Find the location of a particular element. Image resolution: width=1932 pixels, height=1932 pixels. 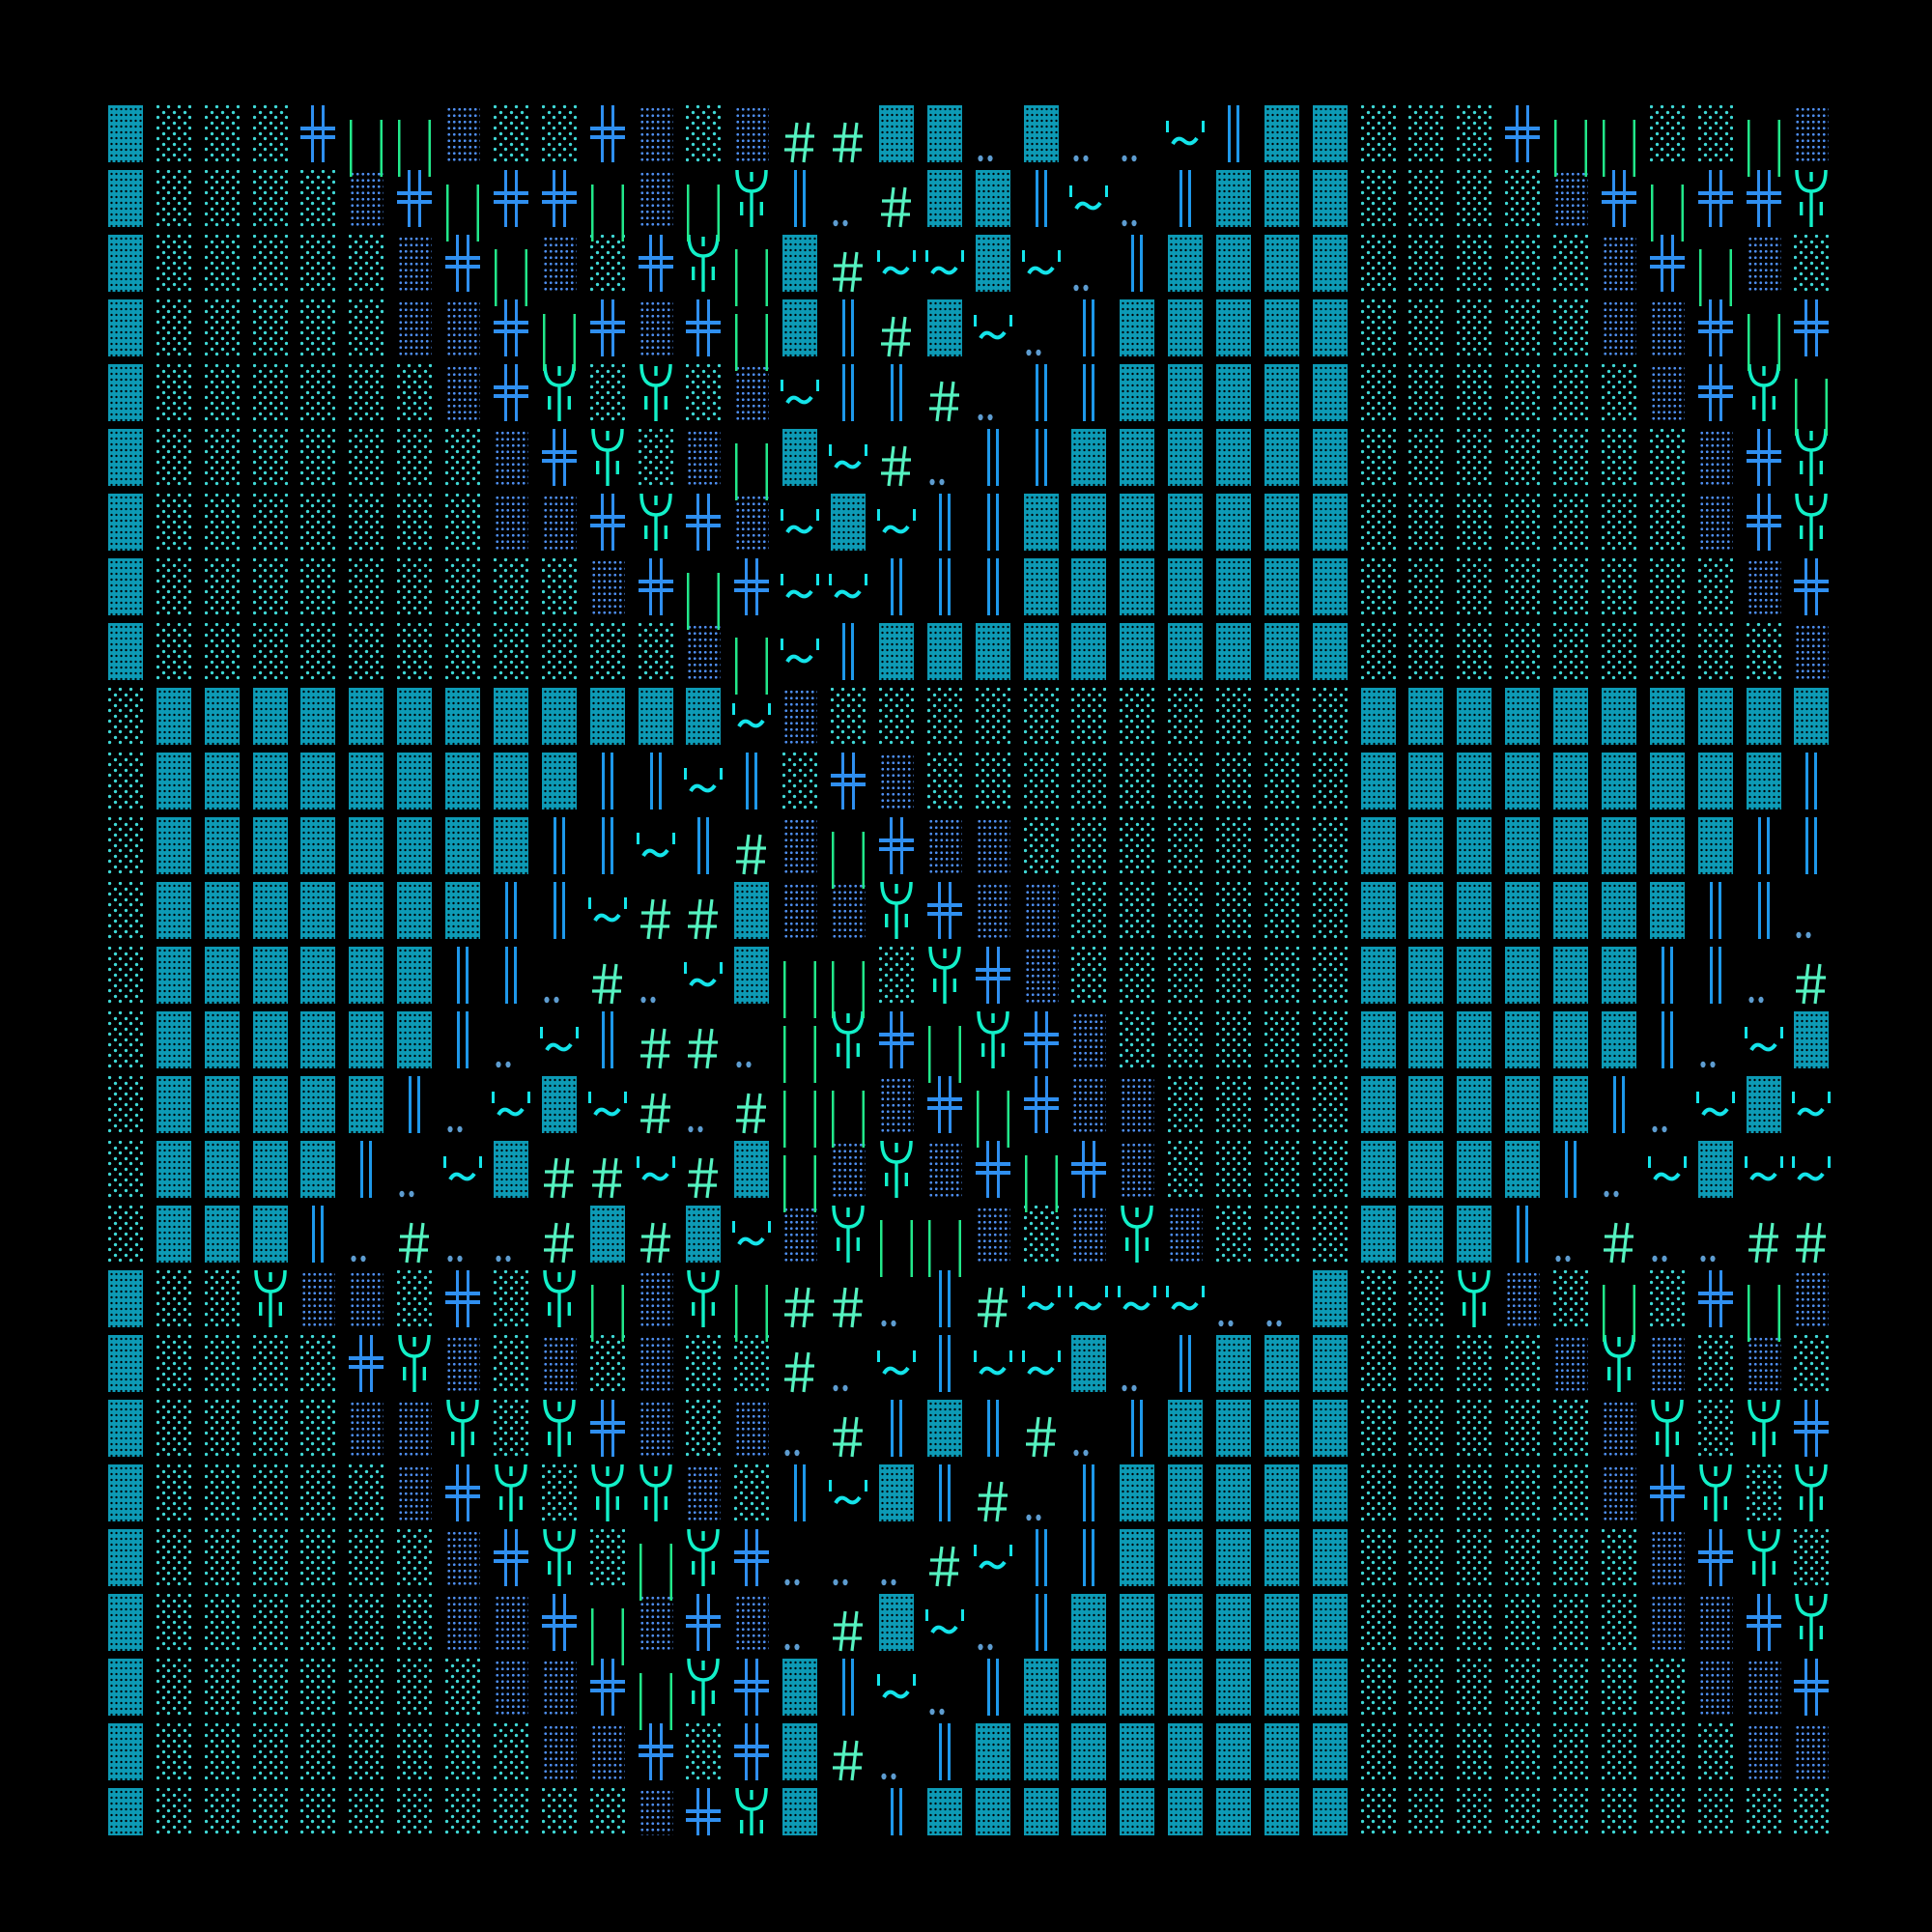

glyph-tilde-quote: ~ is located at coordinates (800, 651).